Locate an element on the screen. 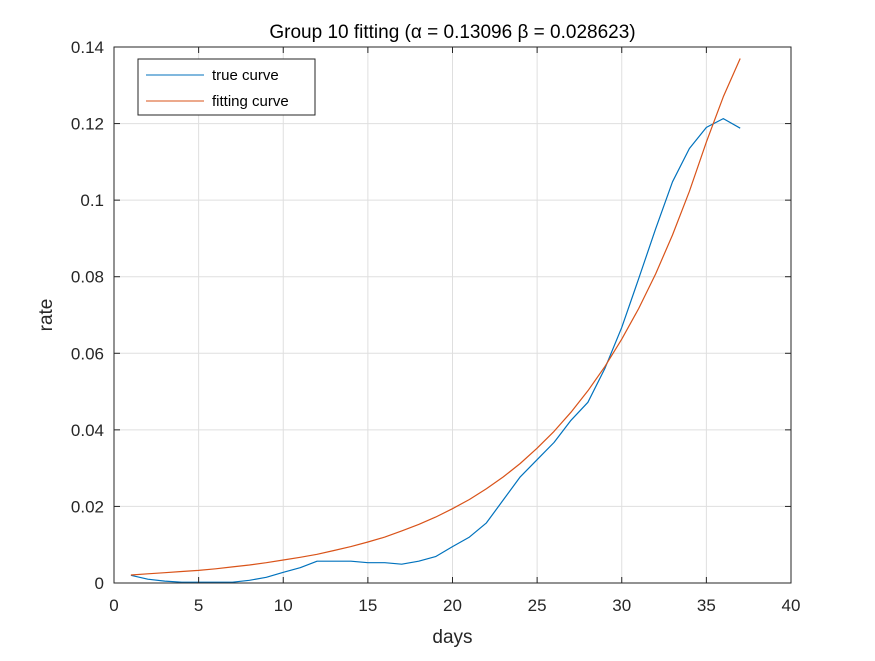 This screenshot has width=875, height=661. y-tick-label: 0.06 is located at coordinates (87, 353).